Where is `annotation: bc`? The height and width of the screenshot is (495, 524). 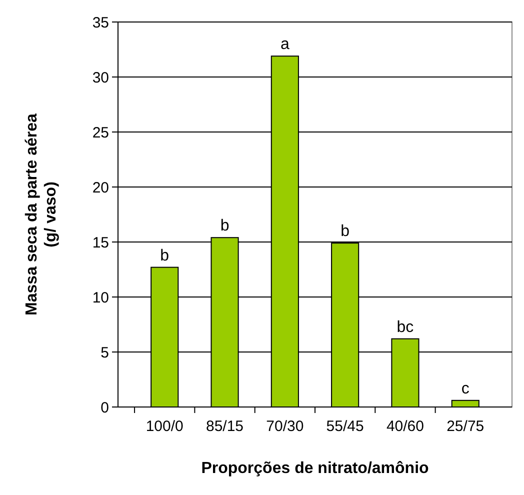
annotation: bc is located at coordinates (405, 327).